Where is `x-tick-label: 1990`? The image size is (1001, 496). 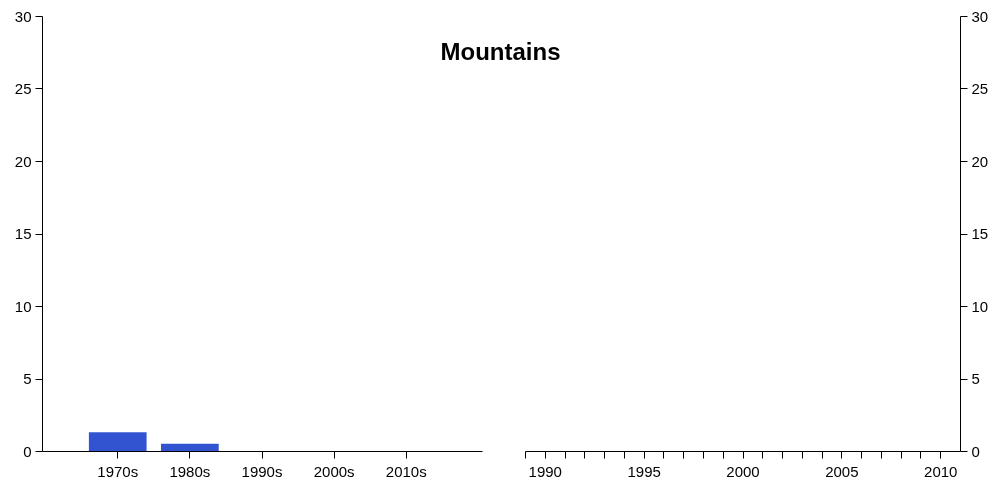 x-tick-label: 1990 is located at coordinates (545, 471).